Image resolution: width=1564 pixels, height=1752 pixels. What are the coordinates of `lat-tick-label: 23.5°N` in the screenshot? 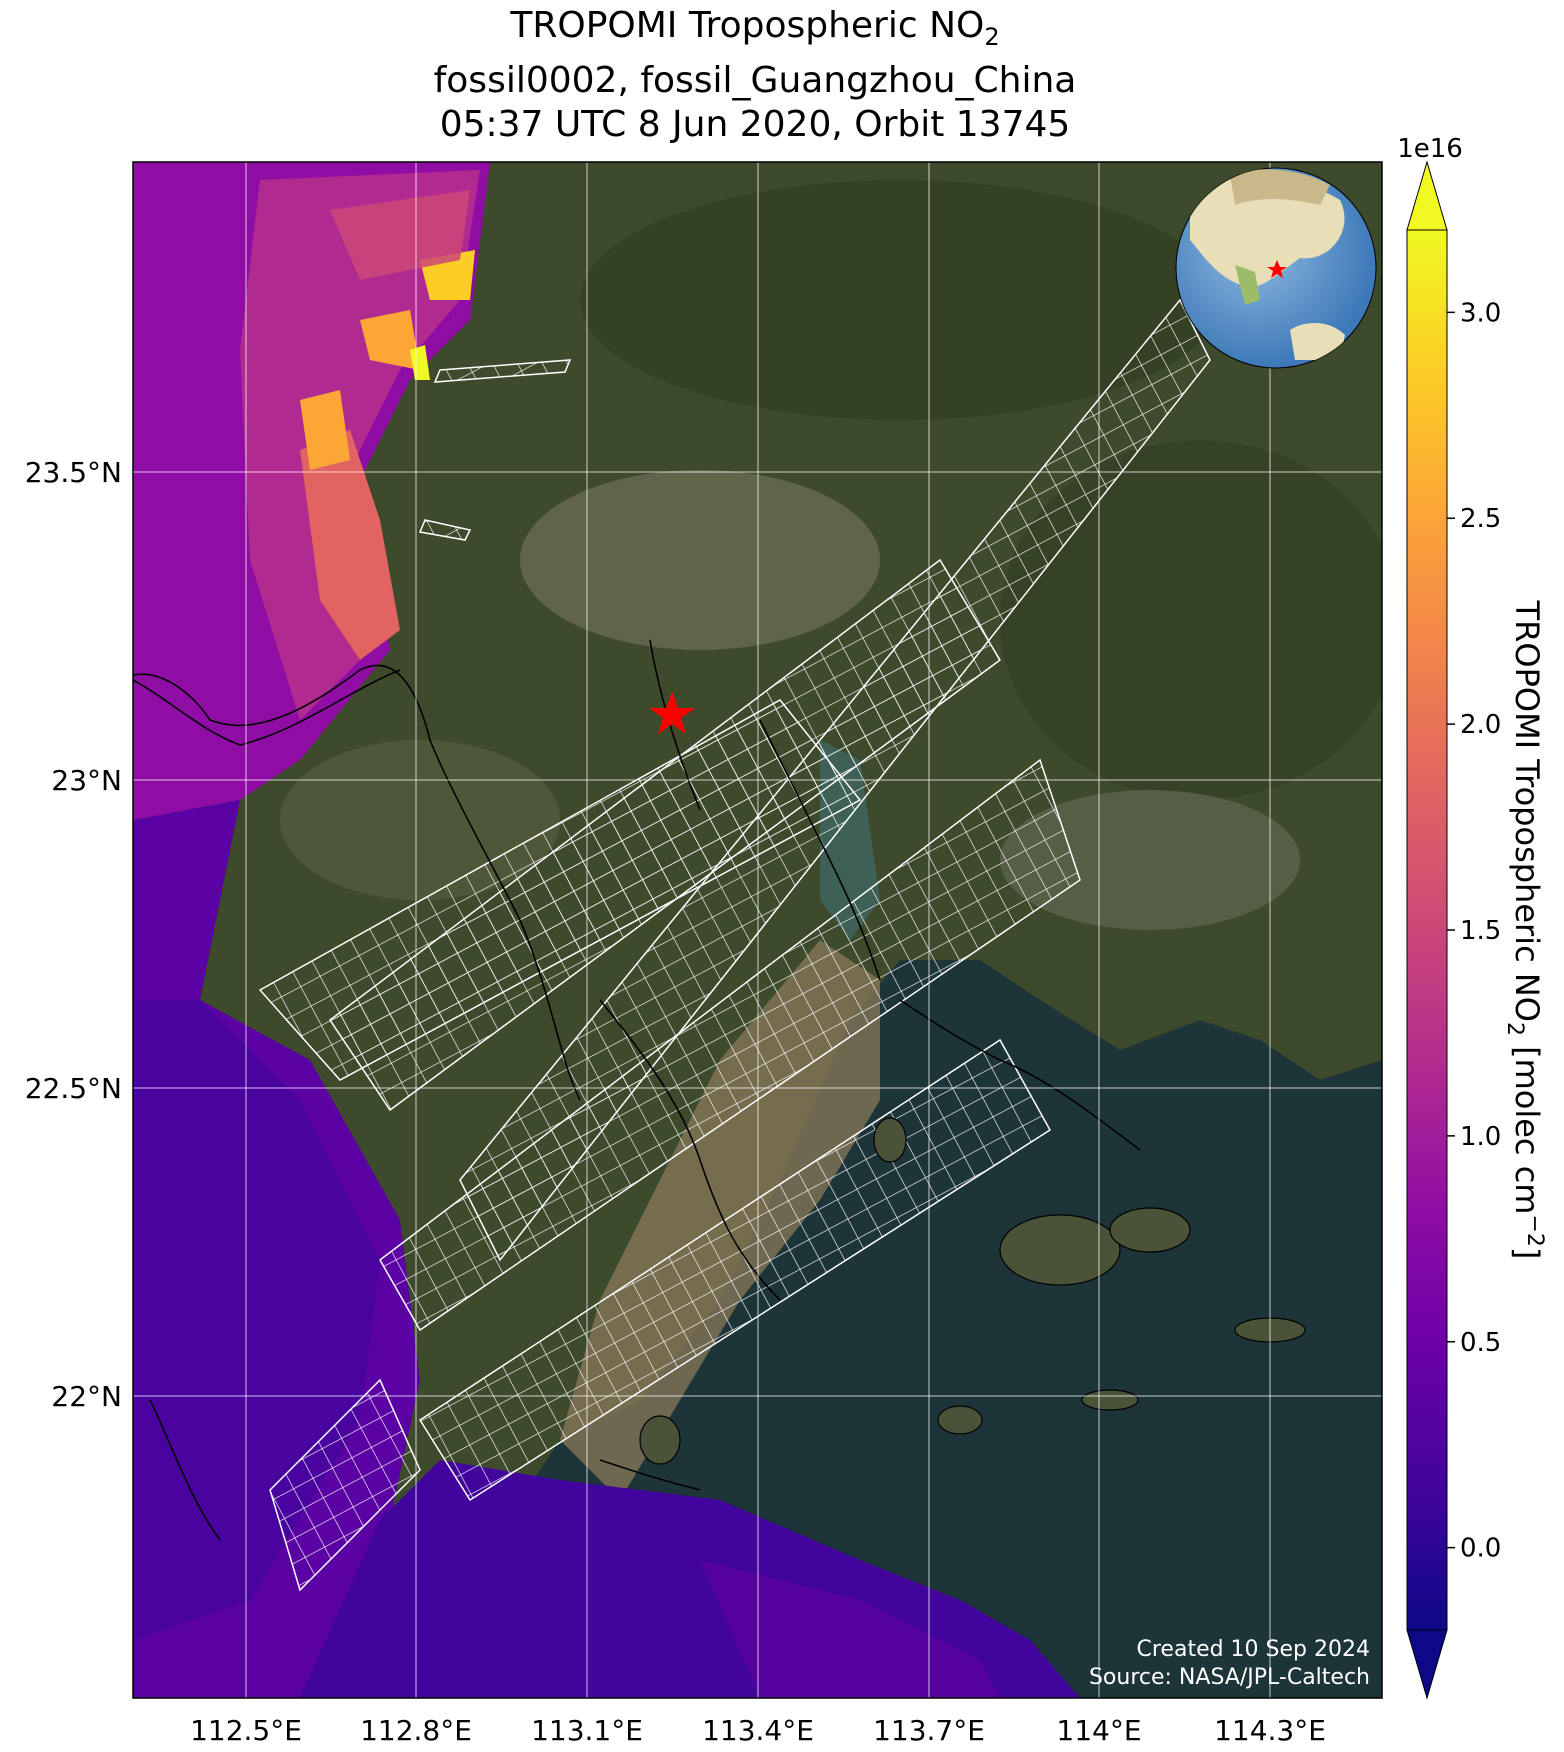 It's located at (73, 472).